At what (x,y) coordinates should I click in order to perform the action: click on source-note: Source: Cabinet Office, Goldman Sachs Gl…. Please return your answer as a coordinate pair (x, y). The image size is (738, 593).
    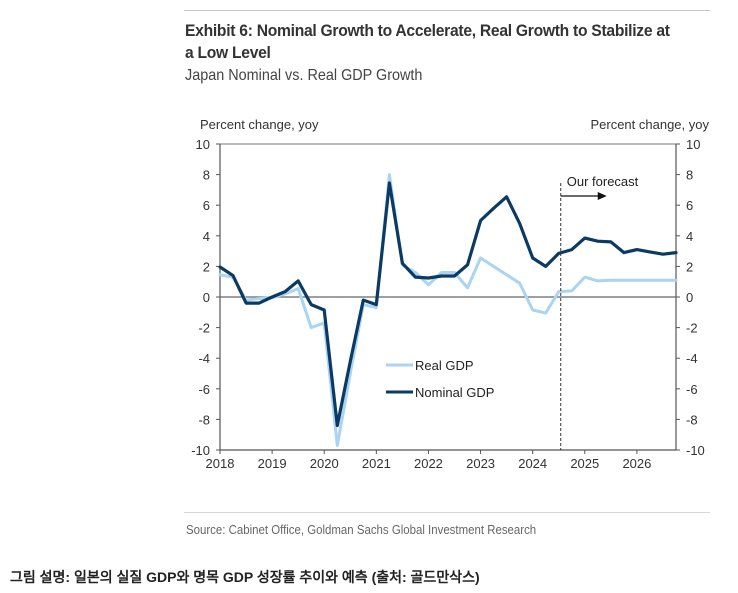
    Looking at the image, I should click on (361, 529).